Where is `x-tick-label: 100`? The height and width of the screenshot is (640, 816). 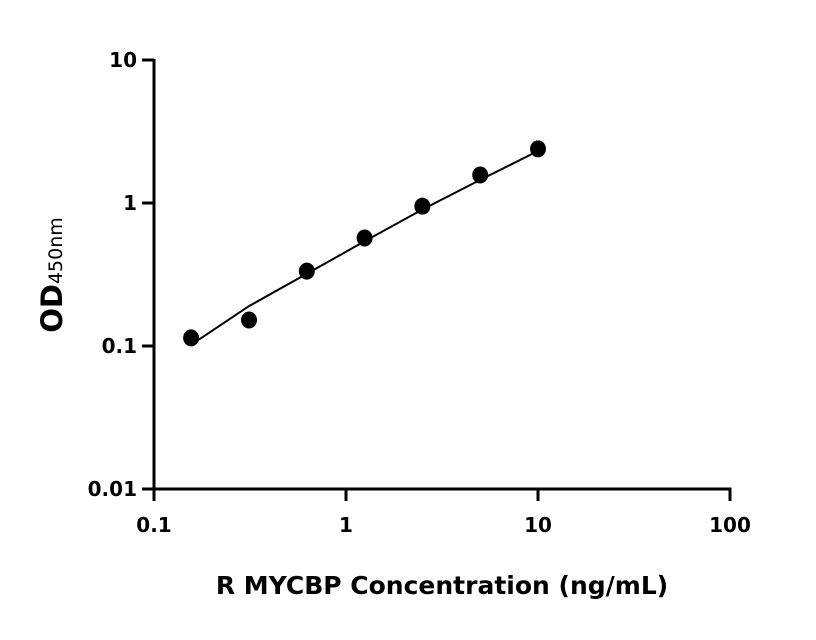
x-tick-label: 100 is located at coordinates (730, 525).